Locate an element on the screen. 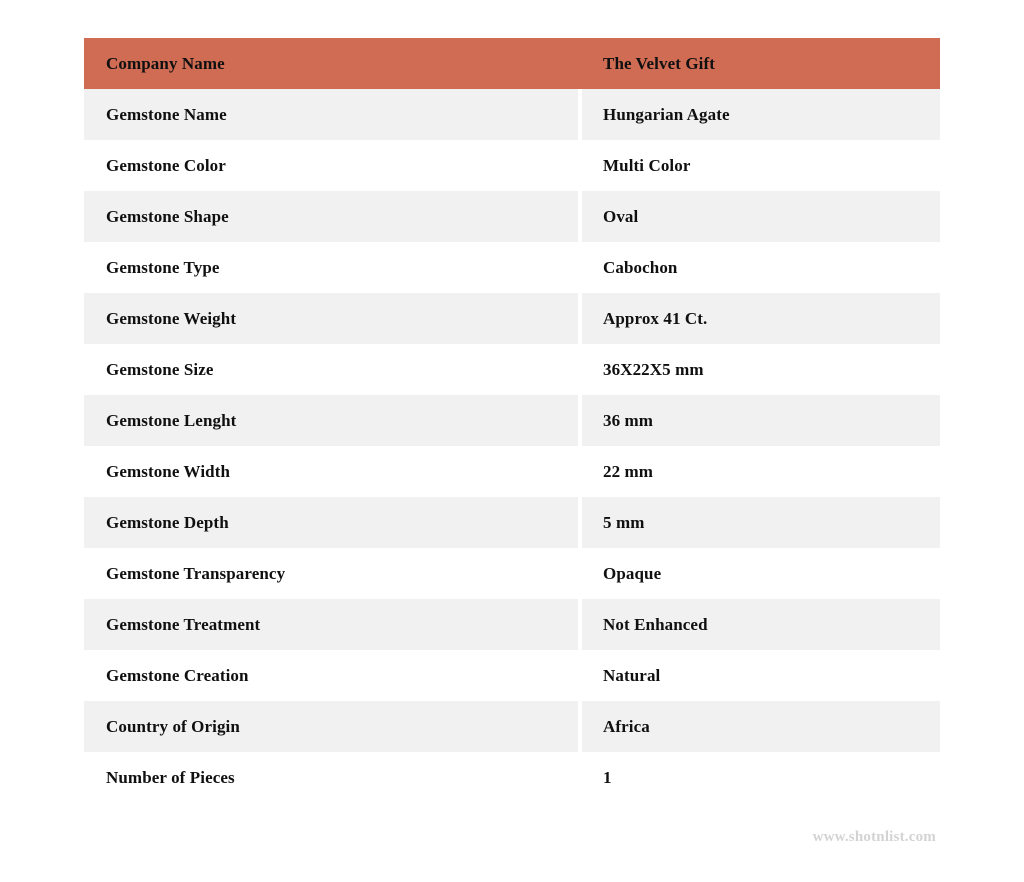  table-row: Gemstone Shape Oval is located at coordinates (512, 216).